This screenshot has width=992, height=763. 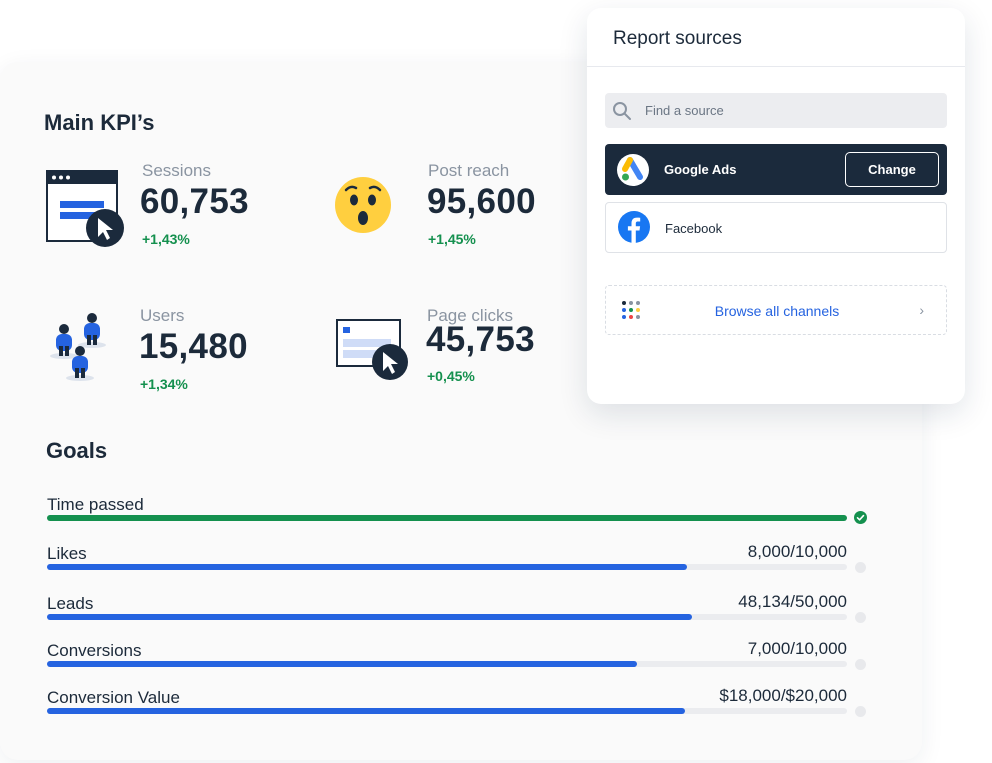 I want to click on facebook-logo-icon, so click(x=634, y=227).